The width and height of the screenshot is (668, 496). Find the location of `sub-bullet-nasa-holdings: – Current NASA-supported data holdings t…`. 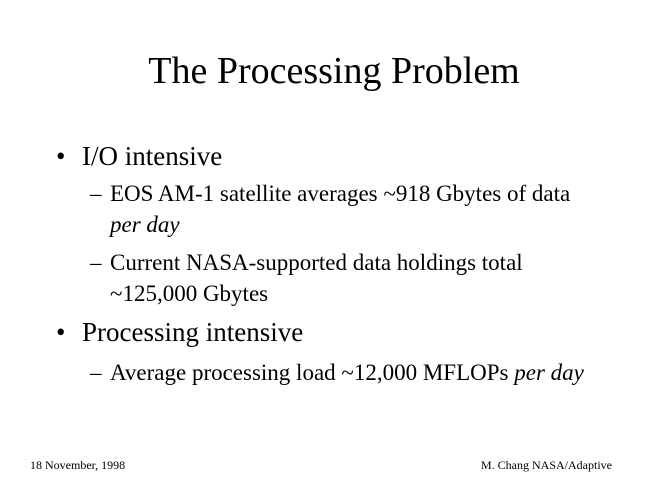

sub-bullet-nasa-holdings: – Current NASA-supported data holdings t… is located at coordinates (340, 278).